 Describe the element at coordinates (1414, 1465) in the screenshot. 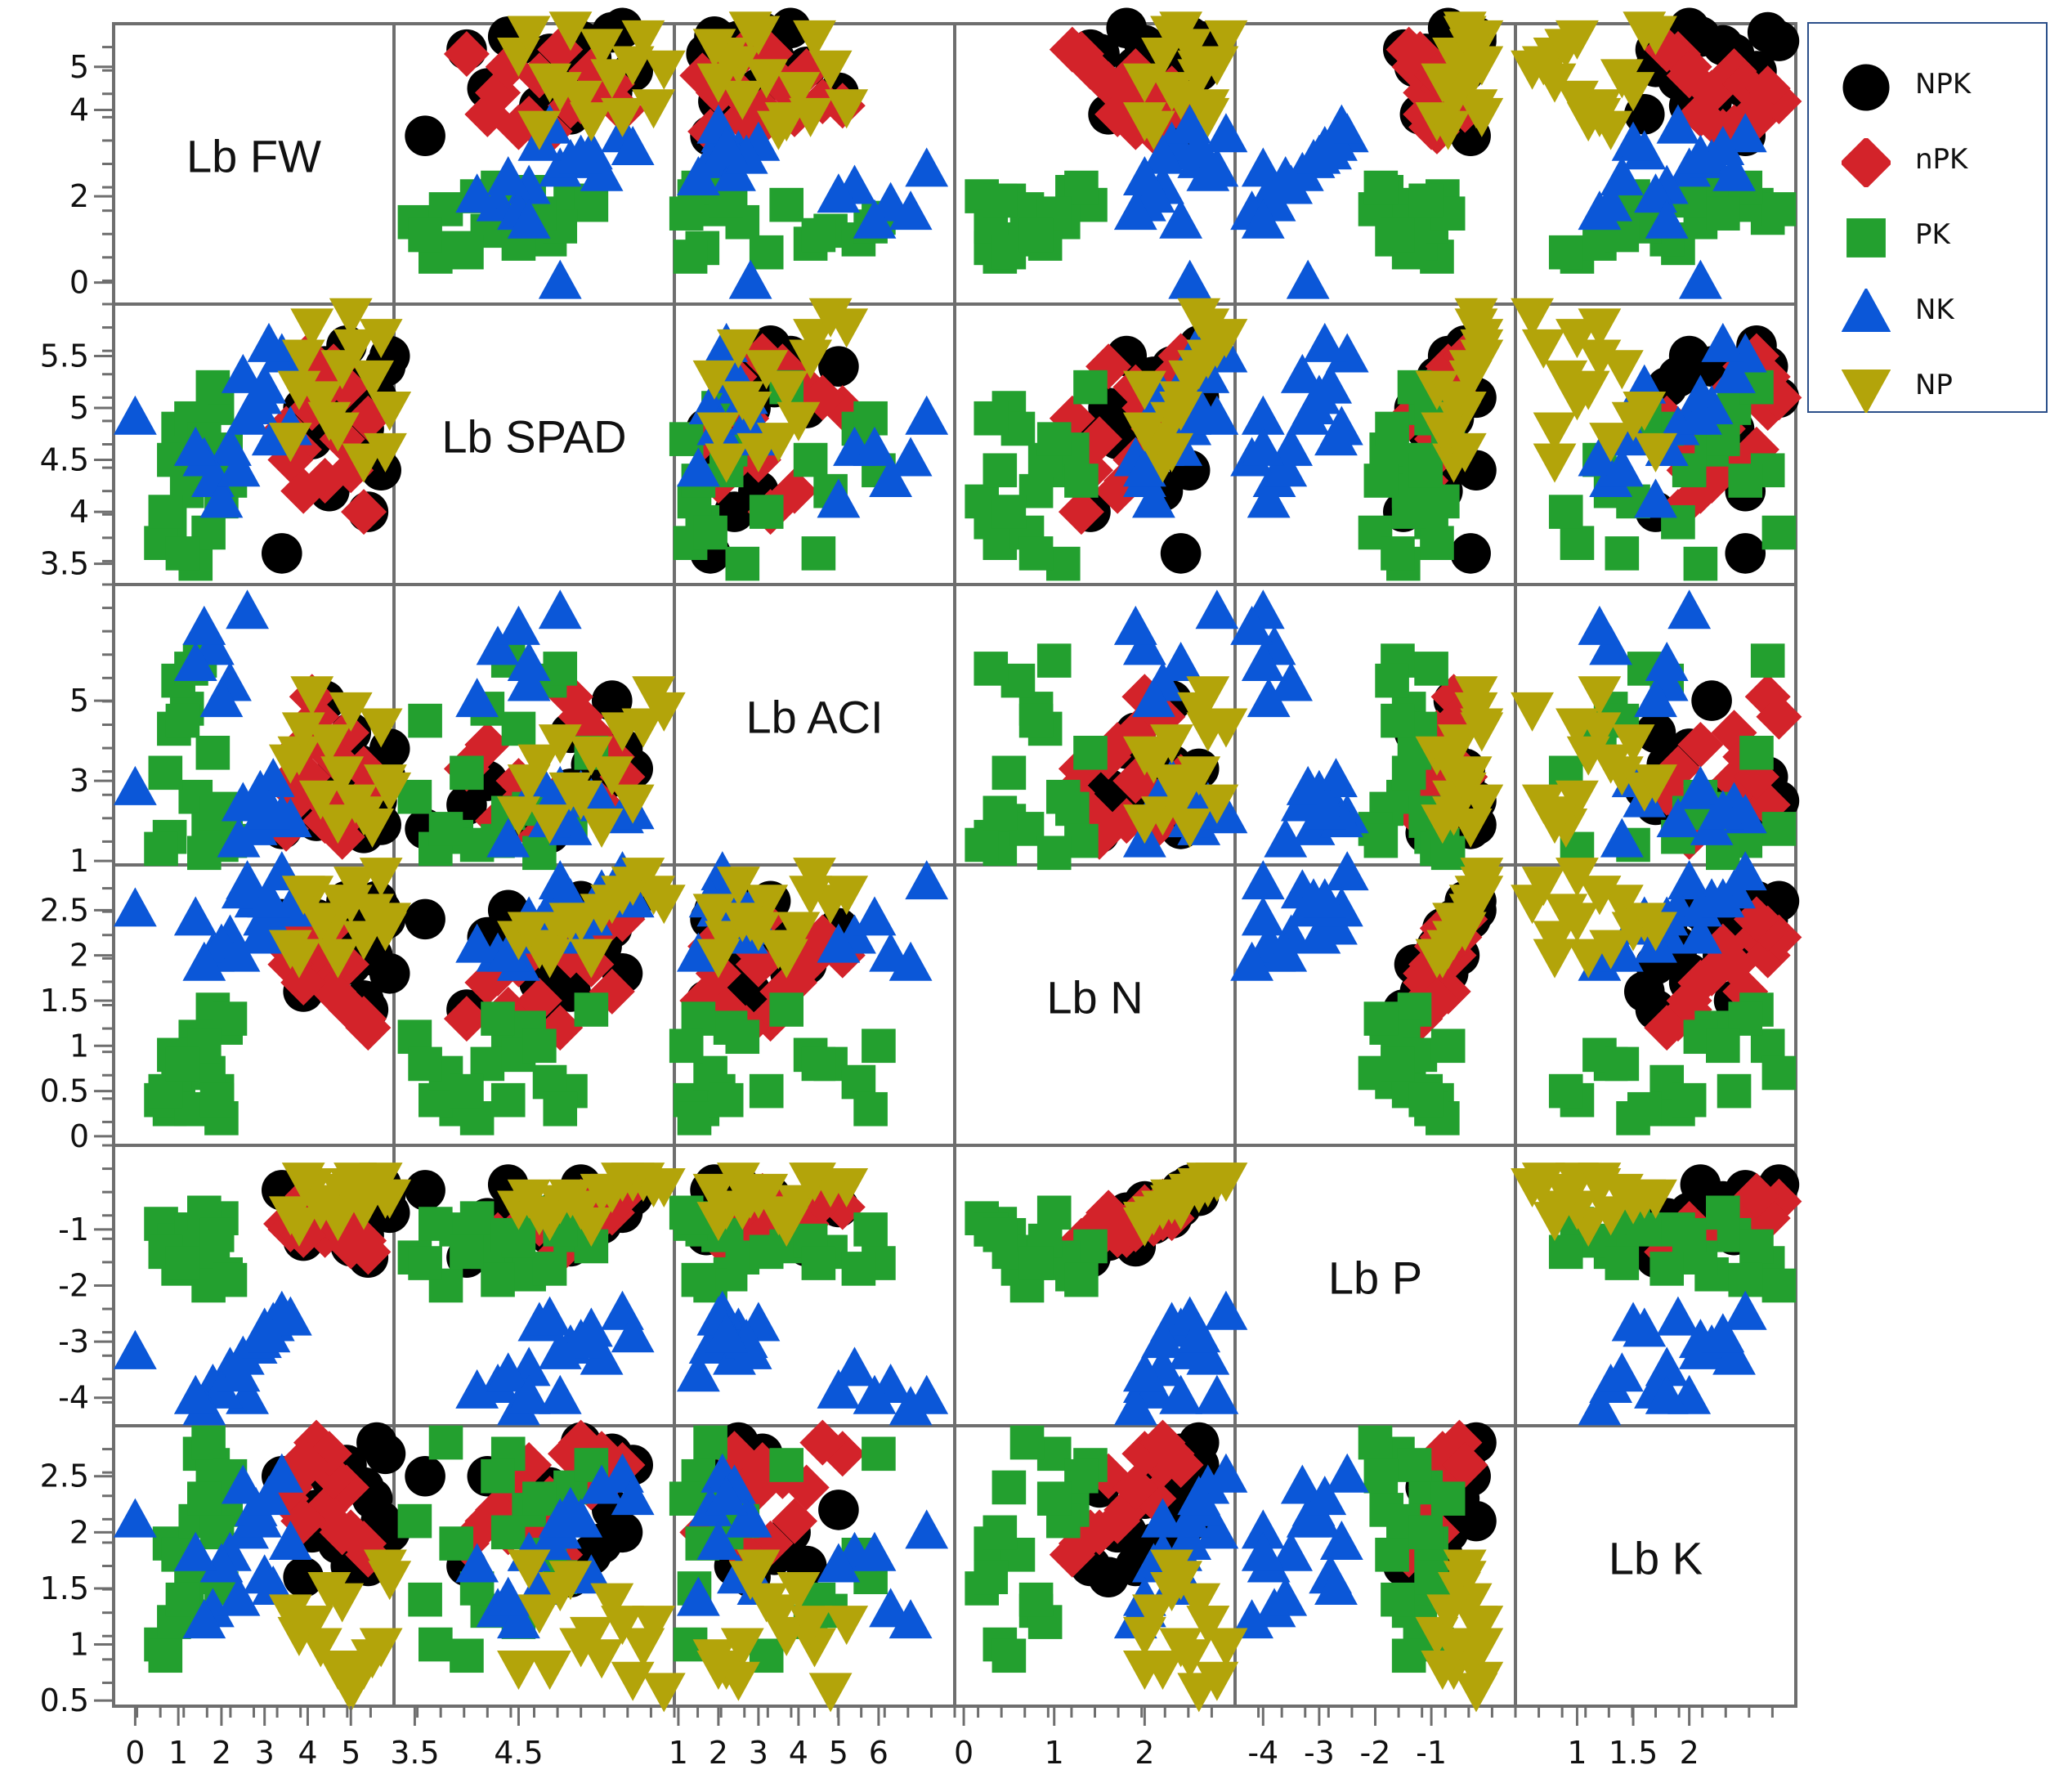

I see `point-PK-6-r5c4` at that location.